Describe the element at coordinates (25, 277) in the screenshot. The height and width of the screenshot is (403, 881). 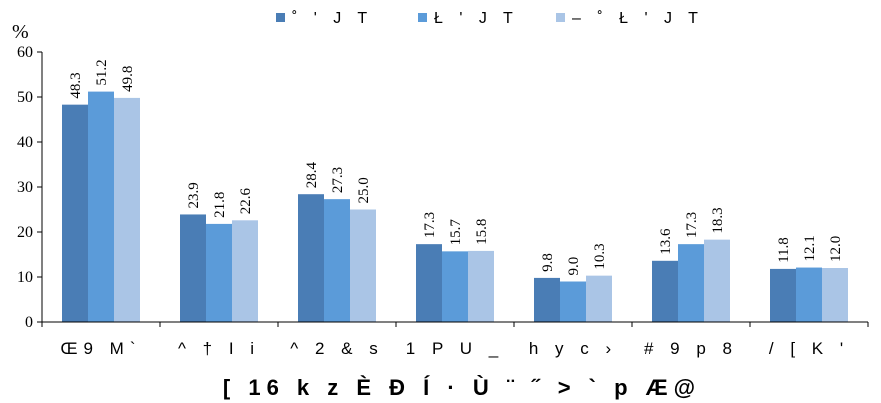
I see `y-tick-label: 10` at that location.